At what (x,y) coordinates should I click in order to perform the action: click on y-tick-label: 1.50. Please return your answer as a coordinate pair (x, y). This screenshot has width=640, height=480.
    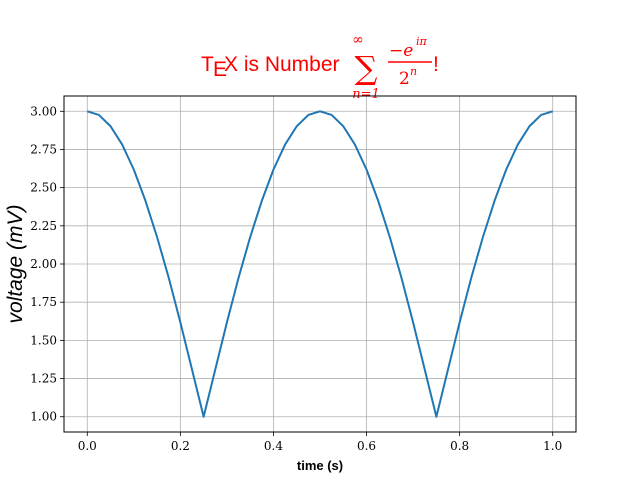
    Looking at the image, I should click on (43, 340).